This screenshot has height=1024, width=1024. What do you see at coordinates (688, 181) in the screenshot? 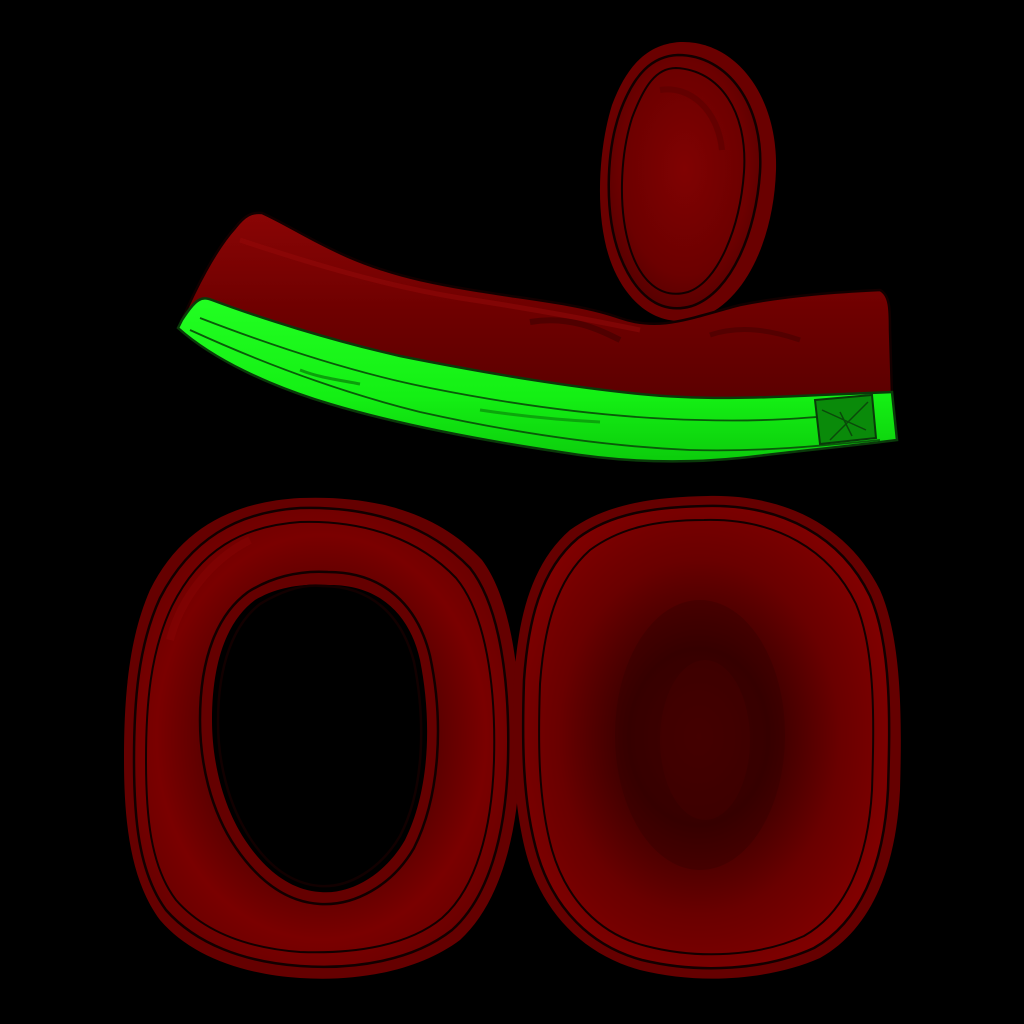
I see `teardrop-pad` at bounding box center [688, 181].